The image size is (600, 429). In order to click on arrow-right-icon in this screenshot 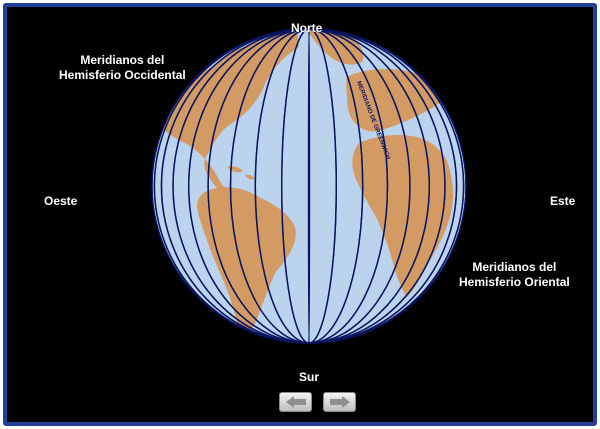, I will do `click(340, 402)`.